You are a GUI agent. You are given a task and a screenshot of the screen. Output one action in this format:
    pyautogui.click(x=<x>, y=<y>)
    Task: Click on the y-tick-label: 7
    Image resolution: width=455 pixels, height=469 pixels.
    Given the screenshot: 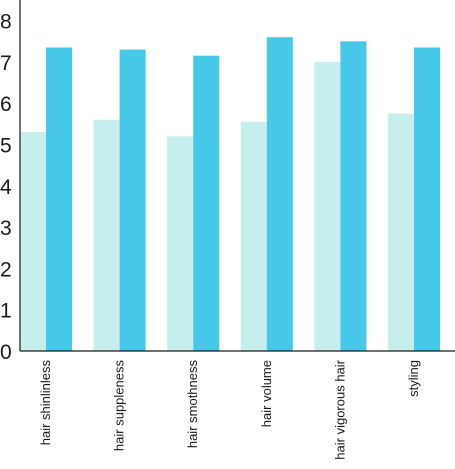 What is the action you would take?
    pyautogui.click(x=6, y=63)
    